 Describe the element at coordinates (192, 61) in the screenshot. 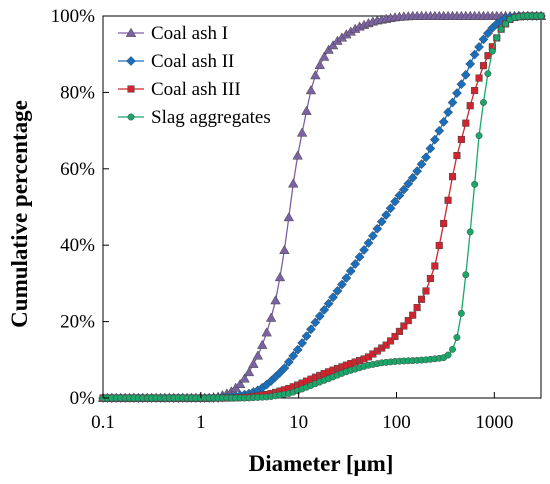

I see `legend-label: Coal ash II` at that location.